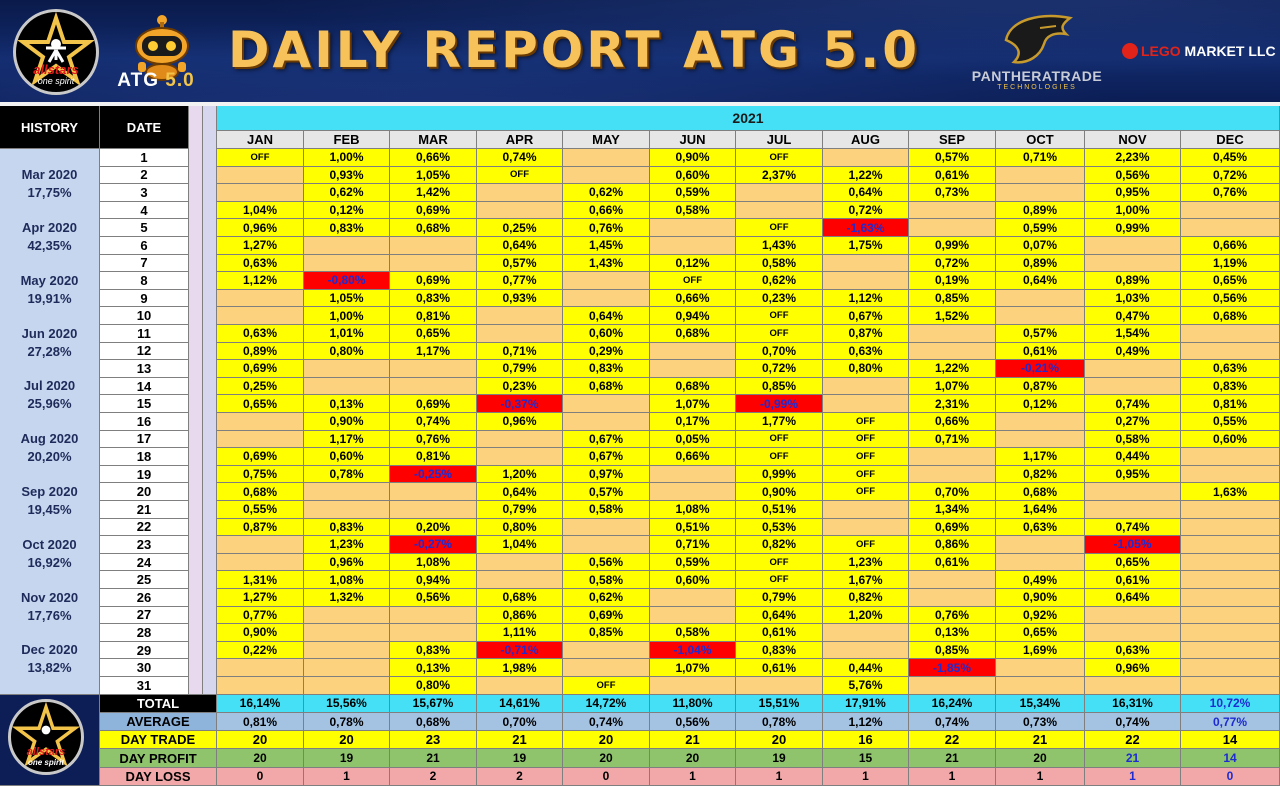 This screenshot has width=1280, height=786. I want to click on summary-value-total: 14,72%, so click(606, 703).